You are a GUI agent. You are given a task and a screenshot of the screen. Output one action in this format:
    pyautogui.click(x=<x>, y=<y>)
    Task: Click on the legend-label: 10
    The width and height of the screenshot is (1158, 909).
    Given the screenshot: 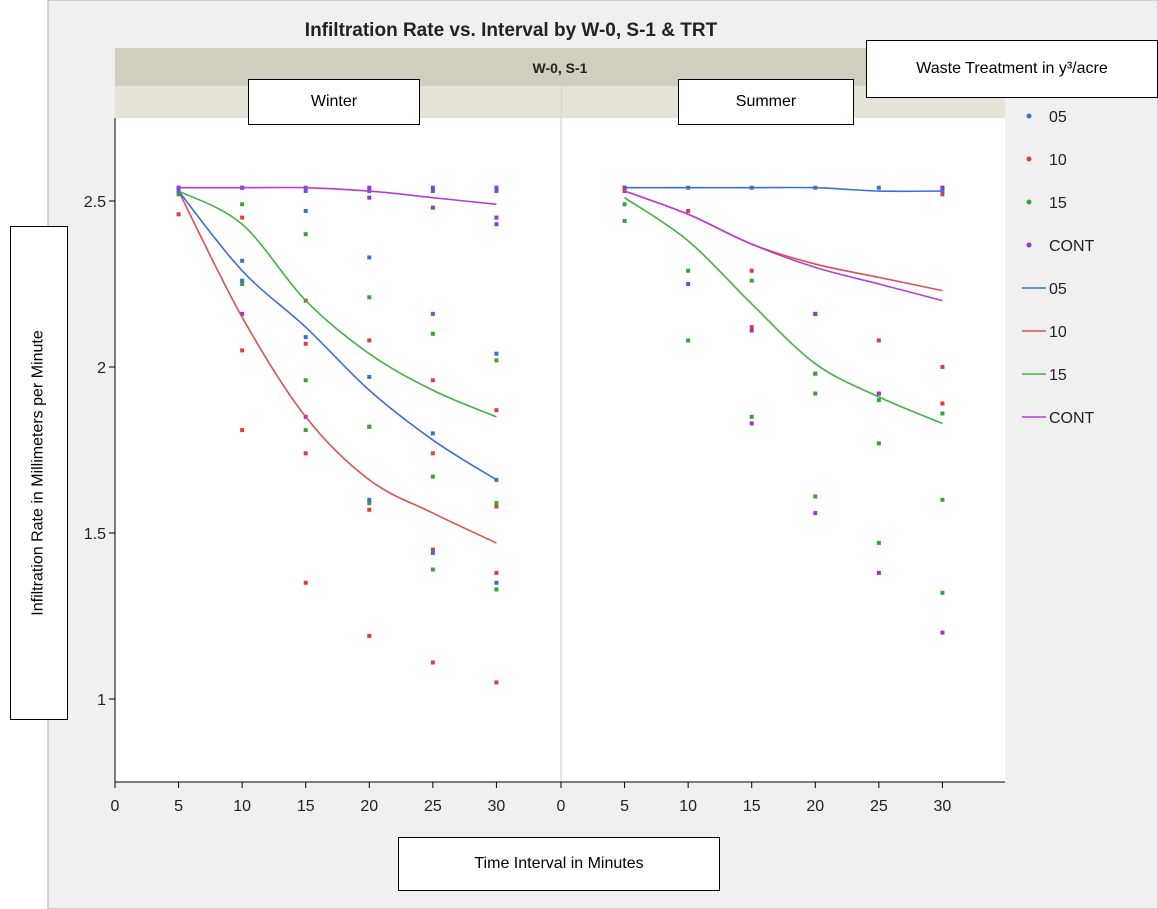 What is the action you would take?
    pyautogui.click(x=1058, y=160)
    